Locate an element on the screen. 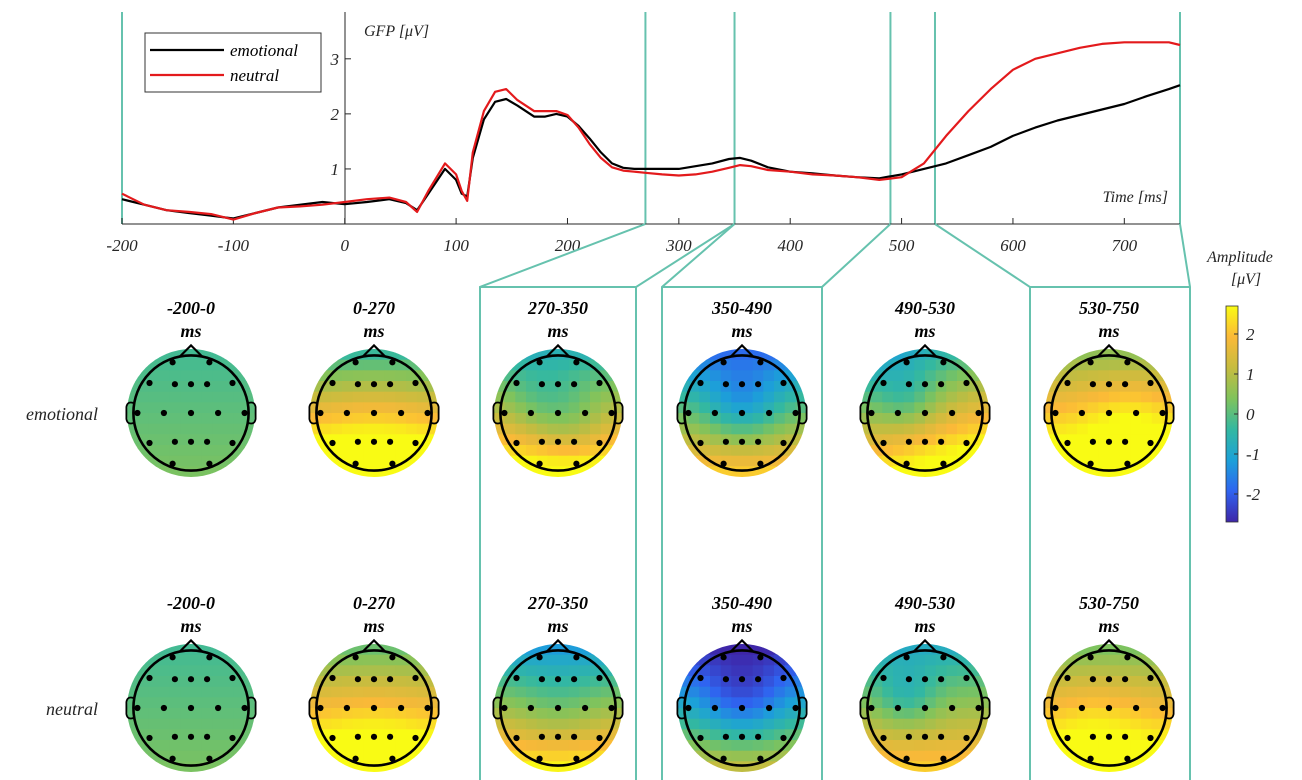 The image size is (1302, 780). topomap-emotional-270-350: 270-350 ms is located at coordinates (558, 387).